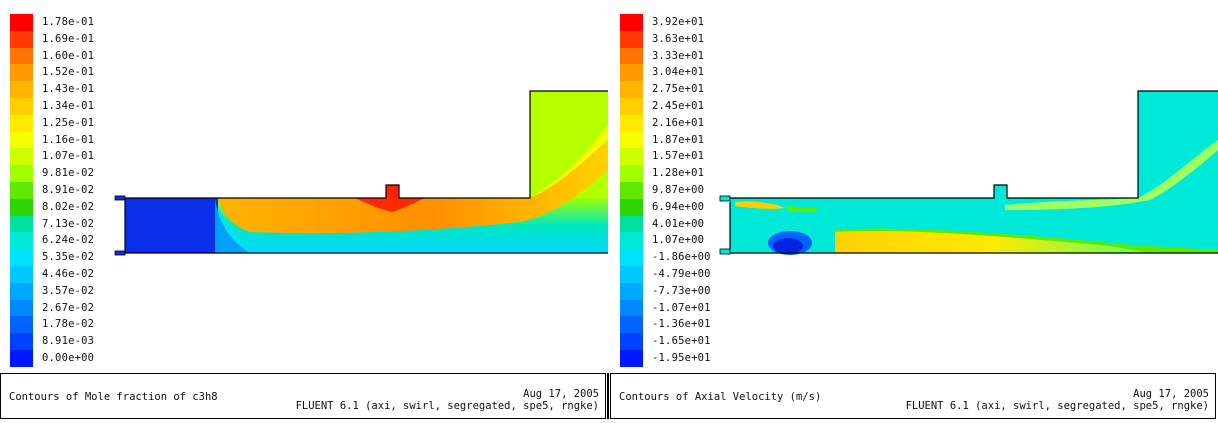  I want to click on legend-label: 3.92e+01, so click(678, 22).